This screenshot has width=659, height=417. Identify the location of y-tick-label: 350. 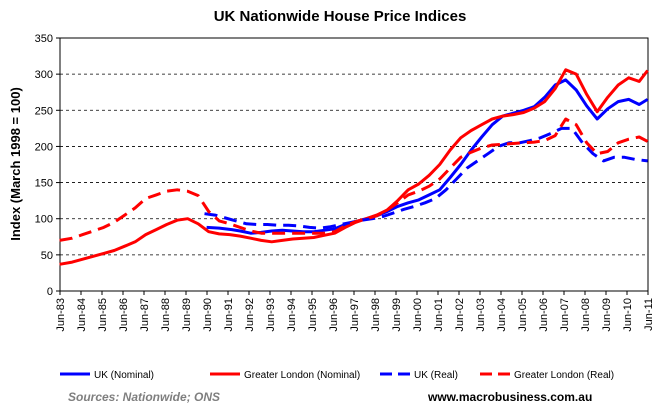
(44, 39).